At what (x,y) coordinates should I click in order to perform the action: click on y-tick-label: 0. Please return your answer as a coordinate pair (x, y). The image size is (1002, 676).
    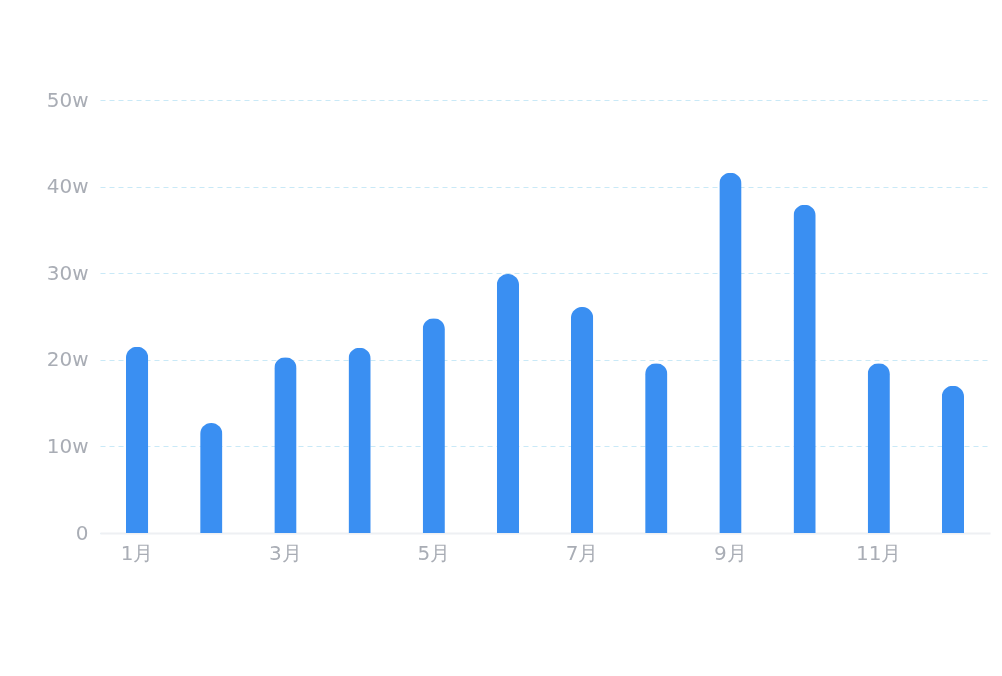
    Looking at the image, I should click on (82, 532).